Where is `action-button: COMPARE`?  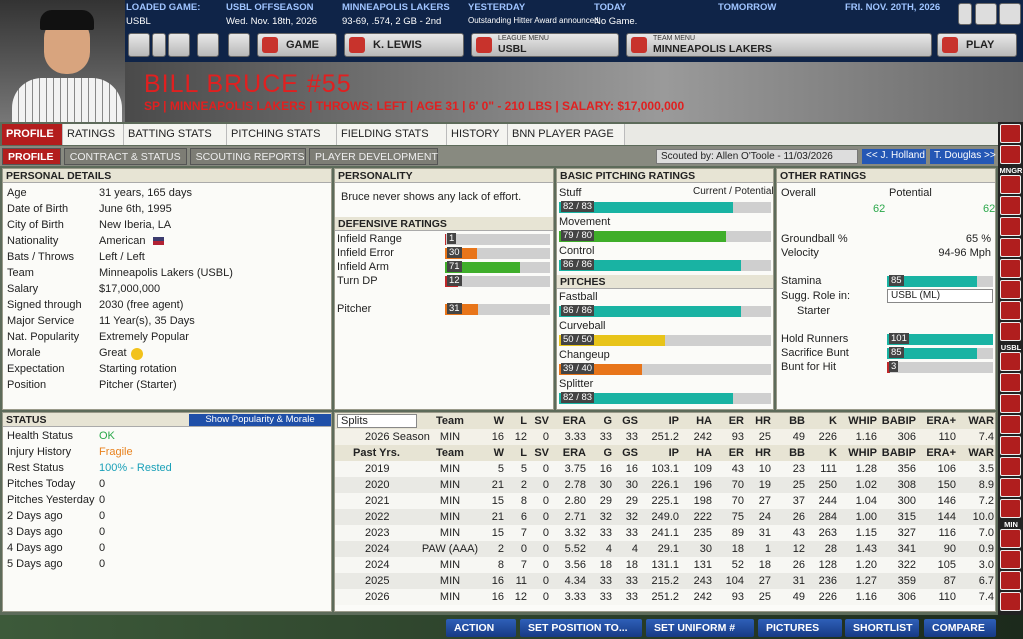 action-button: COMPARE is located at coordinates (960, 628).